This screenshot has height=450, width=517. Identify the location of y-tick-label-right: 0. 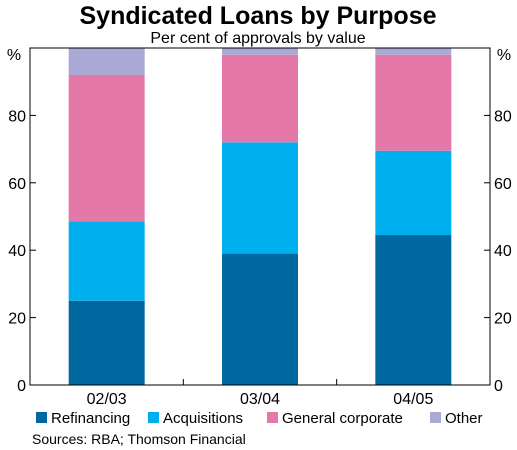
(498, 386).